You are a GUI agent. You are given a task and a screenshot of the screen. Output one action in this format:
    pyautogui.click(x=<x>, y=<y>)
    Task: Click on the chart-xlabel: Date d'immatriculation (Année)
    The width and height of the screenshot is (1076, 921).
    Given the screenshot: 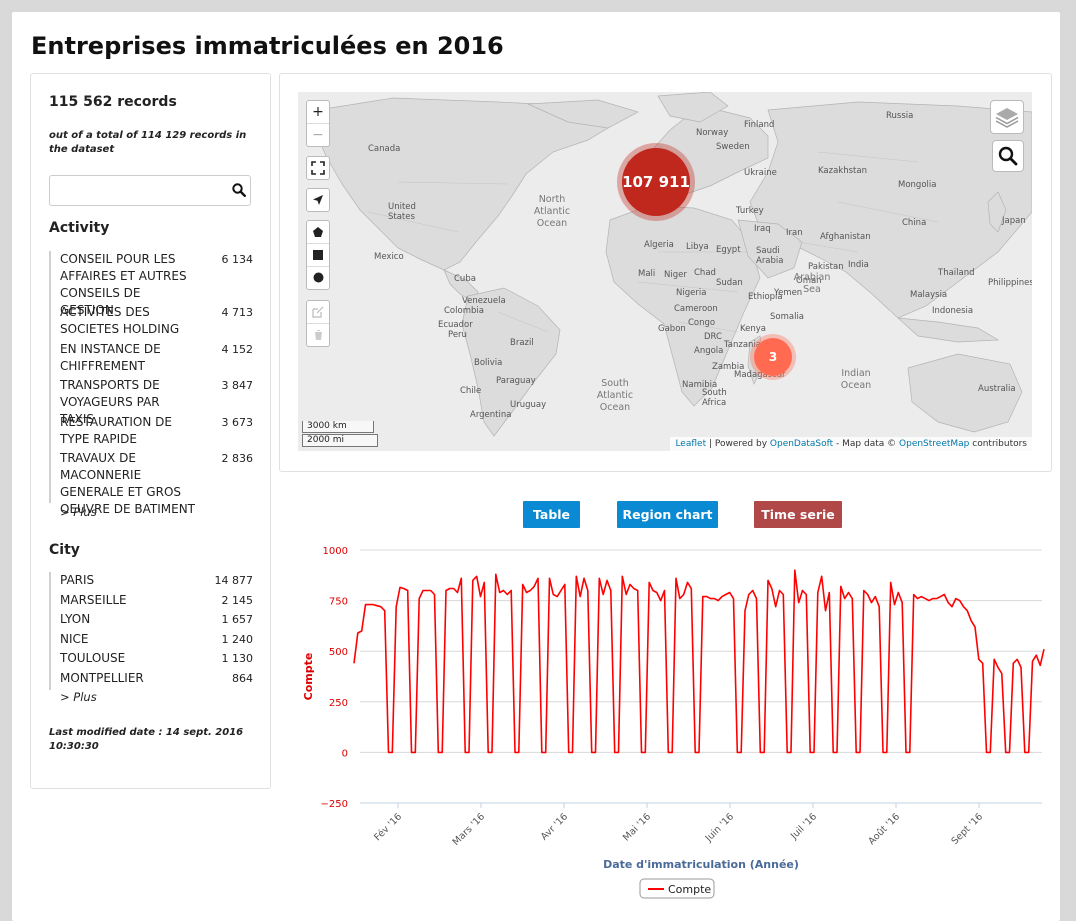 What is the action you would take?
    pyautogui.click(x=701, y=864)
    